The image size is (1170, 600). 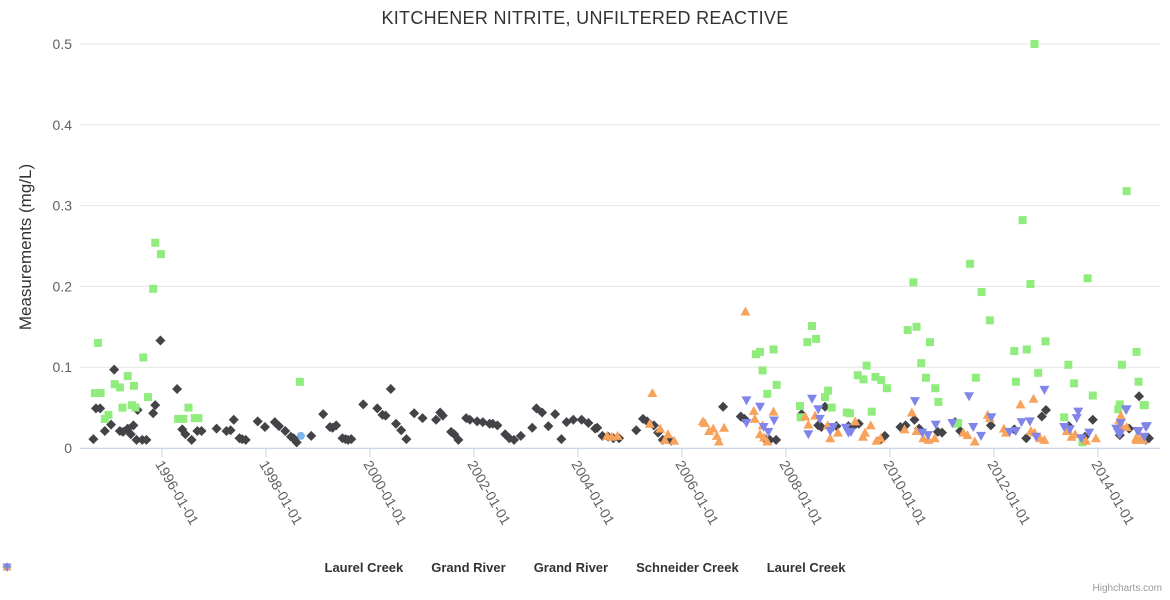 I want to click on legend-item-schneider-creek-4: Schneider Creek, so click(x=370, y=567).